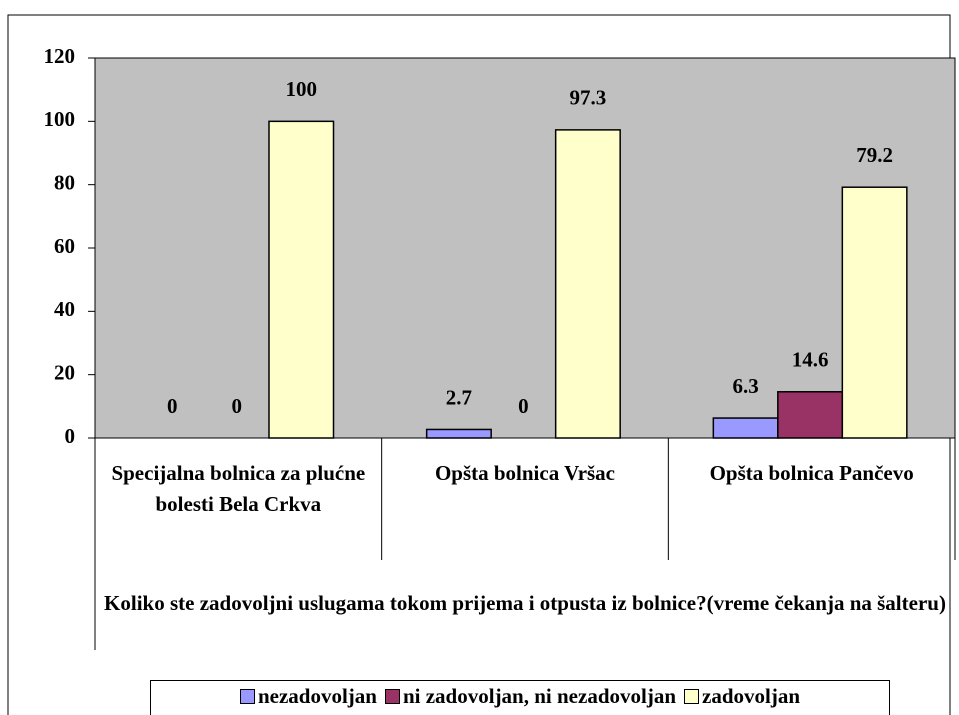 The height and width of the screenshot is (715, 959). I want to click on data-label: 79.2, so click(874, 155).